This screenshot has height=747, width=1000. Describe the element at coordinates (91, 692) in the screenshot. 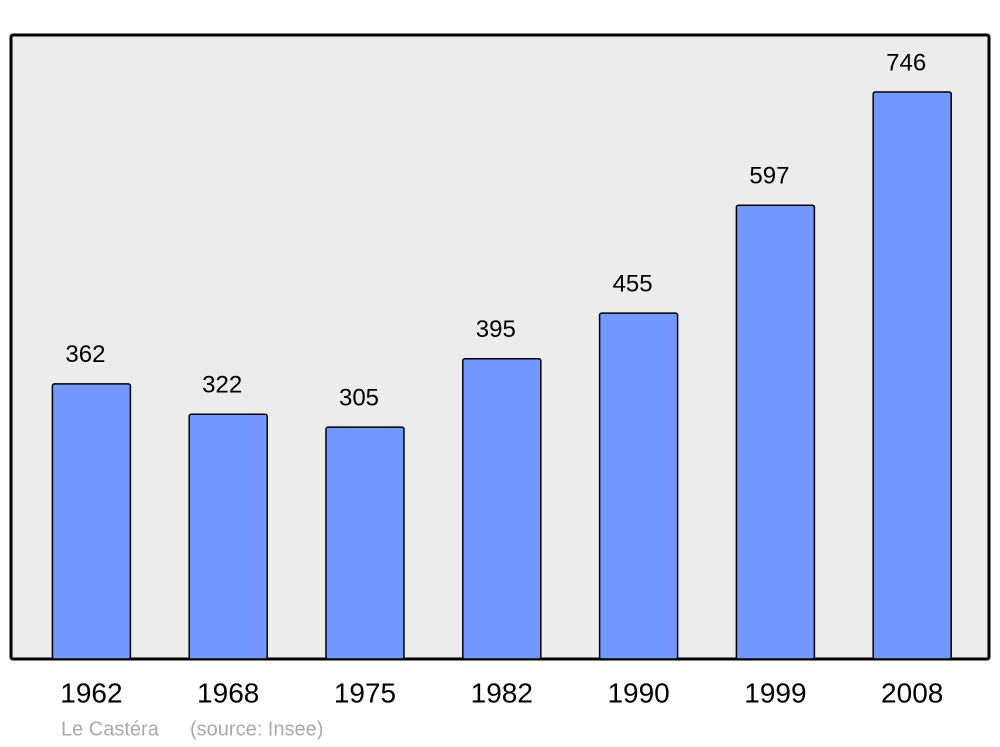

I see `x-tick-label: 1962` at that location.